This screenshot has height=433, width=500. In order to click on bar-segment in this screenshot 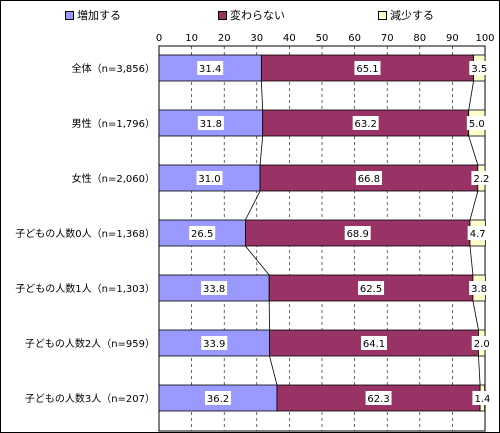, I will do `click(218, 398)`.